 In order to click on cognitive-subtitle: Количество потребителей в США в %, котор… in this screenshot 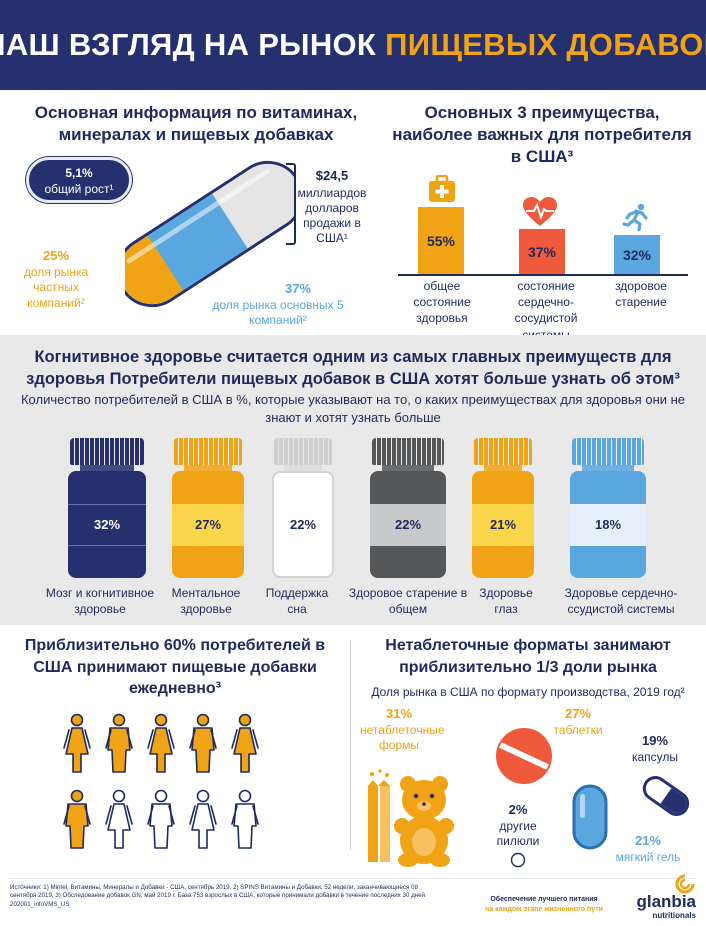, I will do `click(353, 408)`.